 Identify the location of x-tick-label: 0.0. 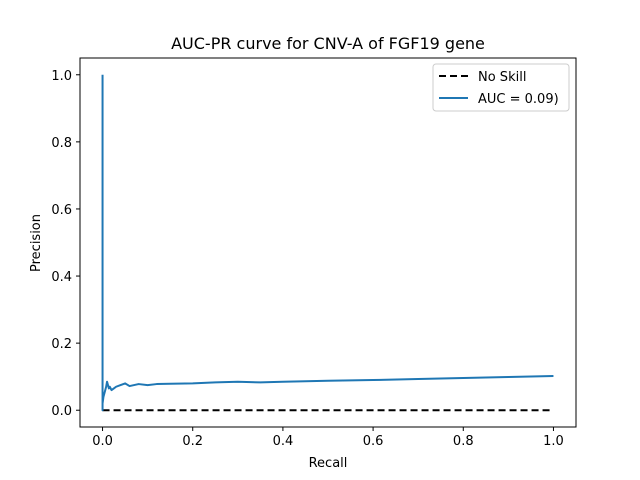
(102, 441).